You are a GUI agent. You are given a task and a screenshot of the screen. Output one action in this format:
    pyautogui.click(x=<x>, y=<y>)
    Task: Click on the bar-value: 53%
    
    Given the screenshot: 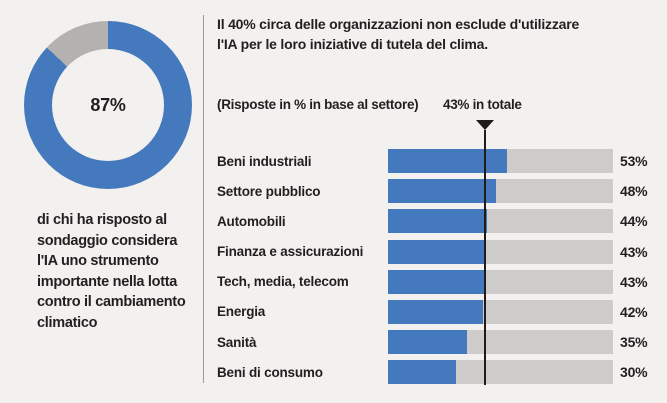 What is the action you would take?
    pyautogui.click(x=634, y=161)
    